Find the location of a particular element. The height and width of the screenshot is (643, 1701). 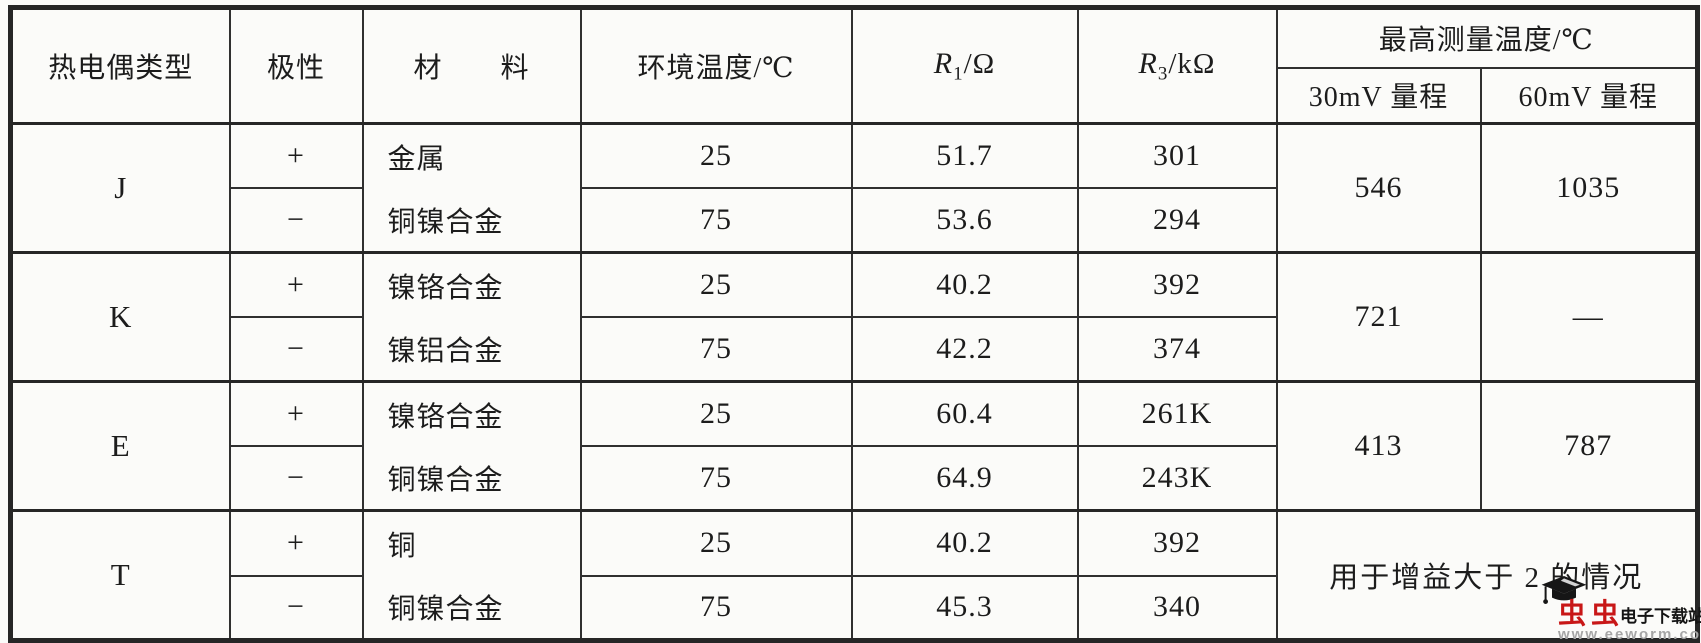

type-k: K is located at coordinates (120, 317).